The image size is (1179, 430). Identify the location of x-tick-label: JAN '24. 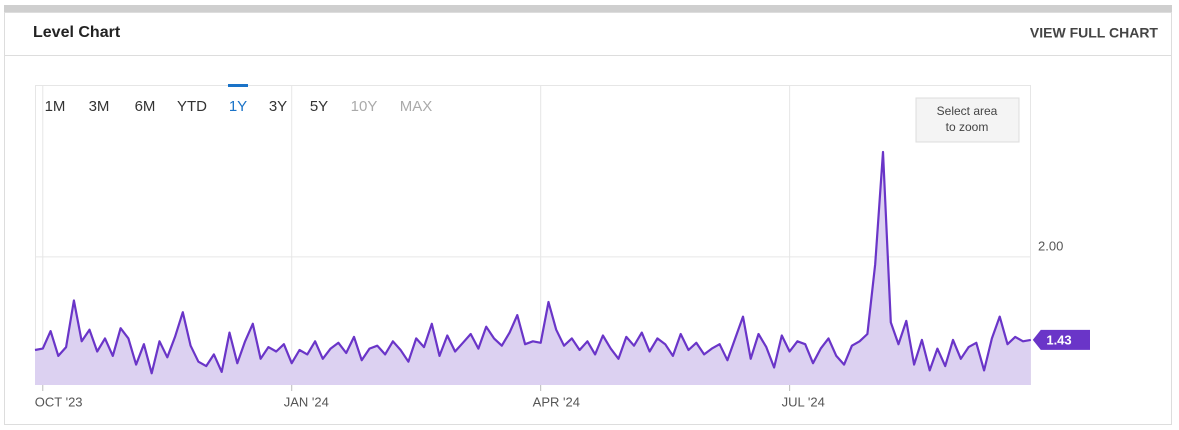
(306, 401).